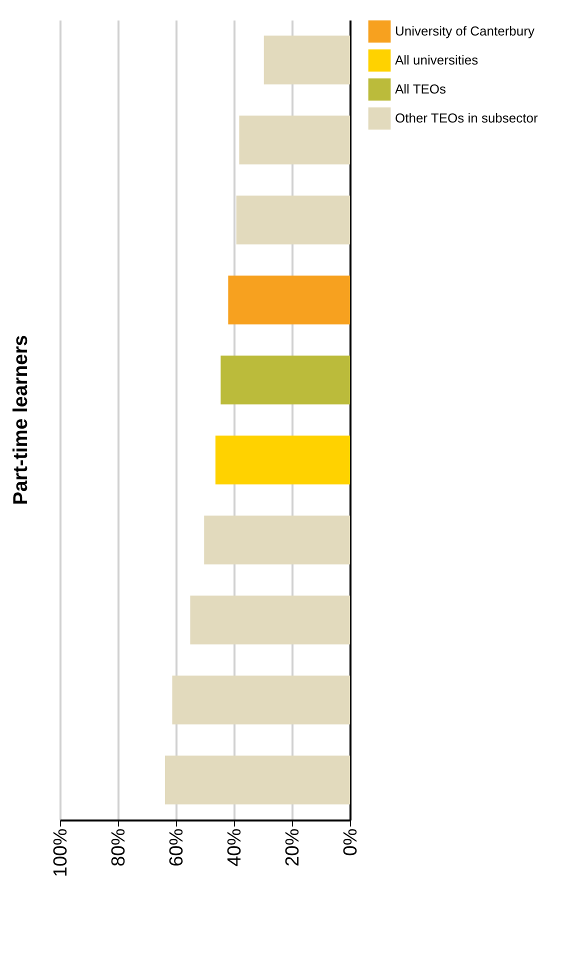  Describe the element at coordinates (466, 118) in the screenshot. I see `legend-label: Other TEOs in subsector` at that location.